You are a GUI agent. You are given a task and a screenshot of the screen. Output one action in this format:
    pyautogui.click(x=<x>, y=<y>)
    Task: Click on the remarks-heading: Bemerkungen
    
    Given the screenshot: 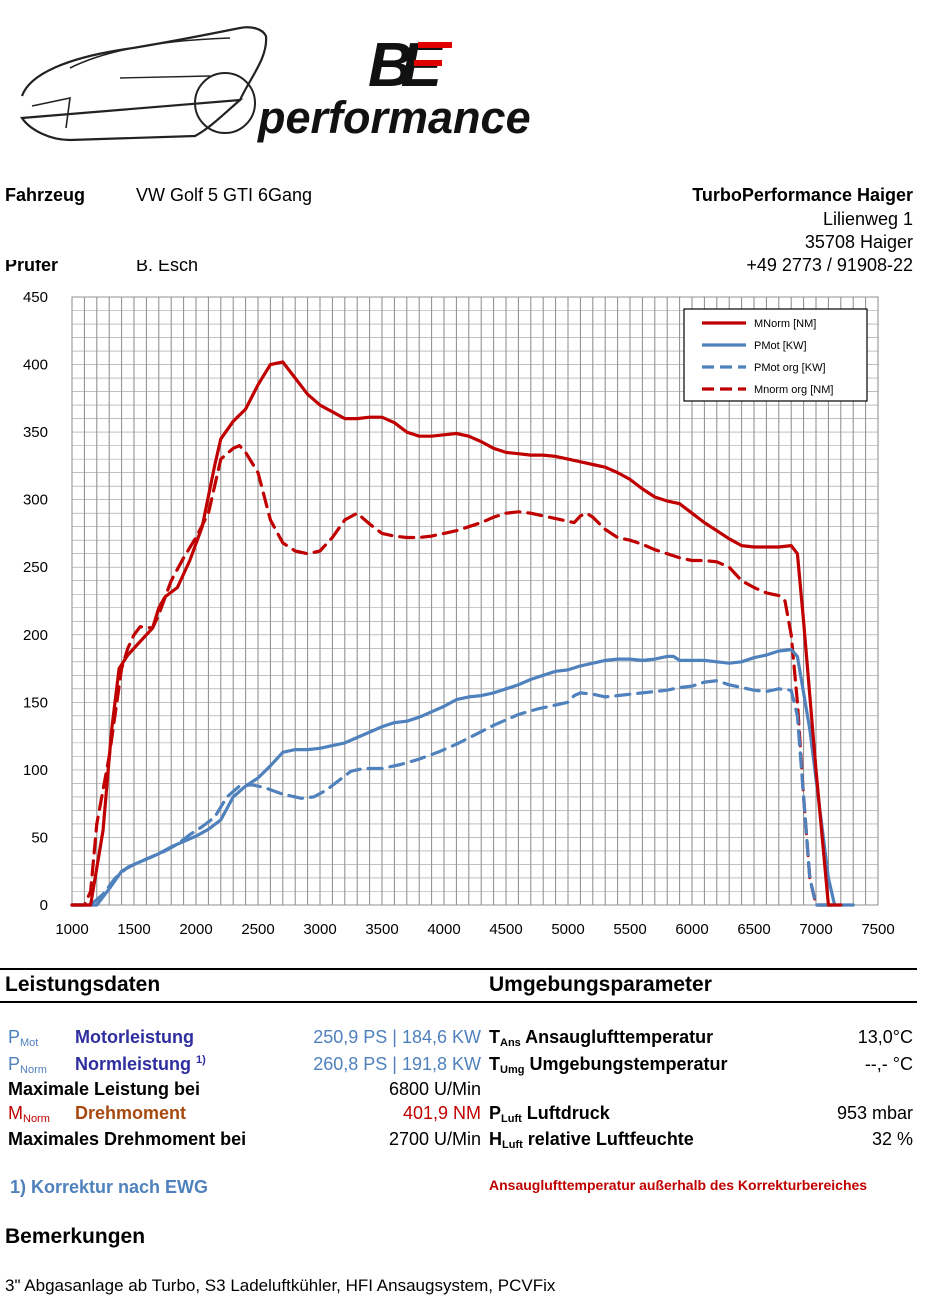 What is the action you would take?
    pyautogui.click(x=75, y=1236)
    